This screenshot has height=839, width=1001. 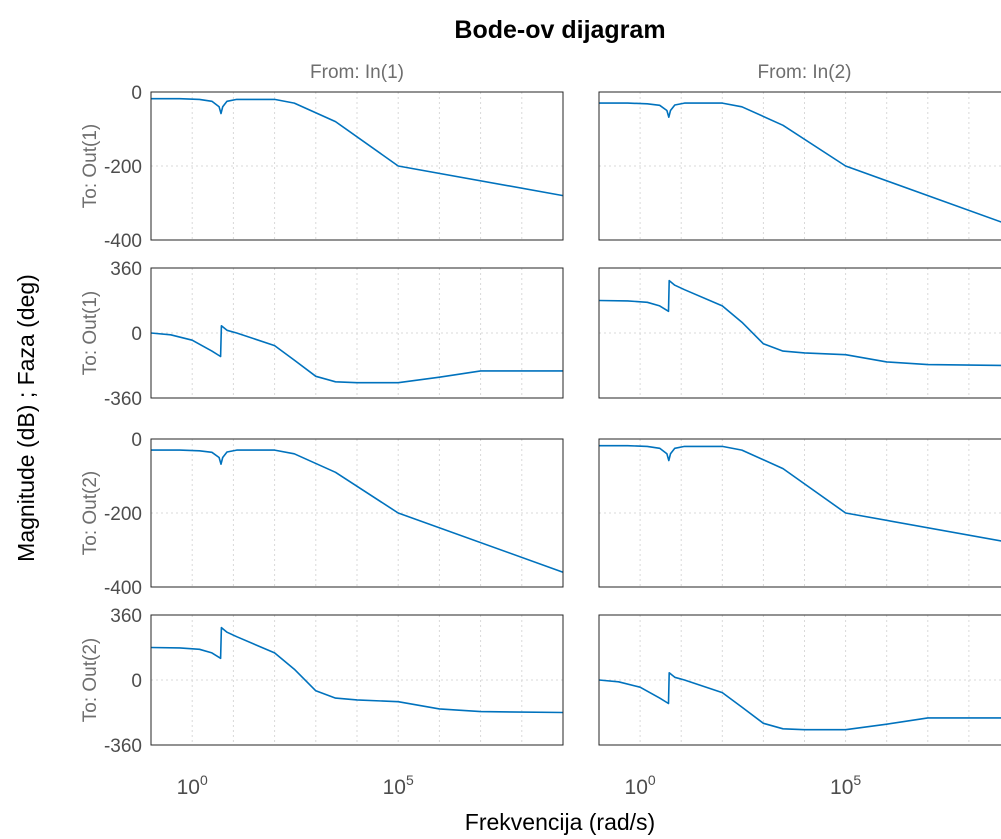 I want to click on row-label-1: To: Out(1), so click(x=90, y=166).